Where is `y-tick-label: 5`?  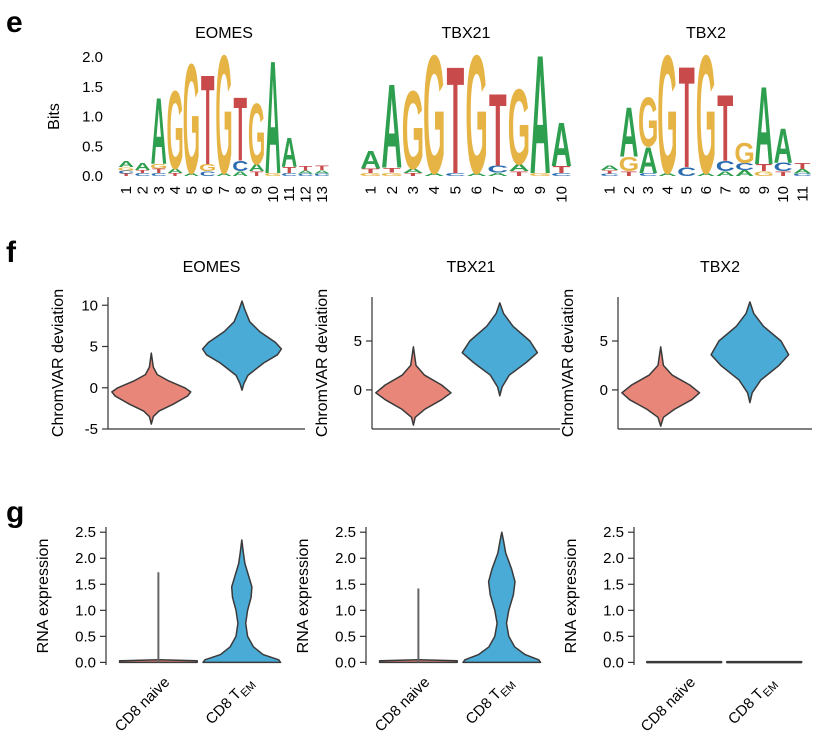 y-tick-label: 5 is located at coordinates (604, 341).